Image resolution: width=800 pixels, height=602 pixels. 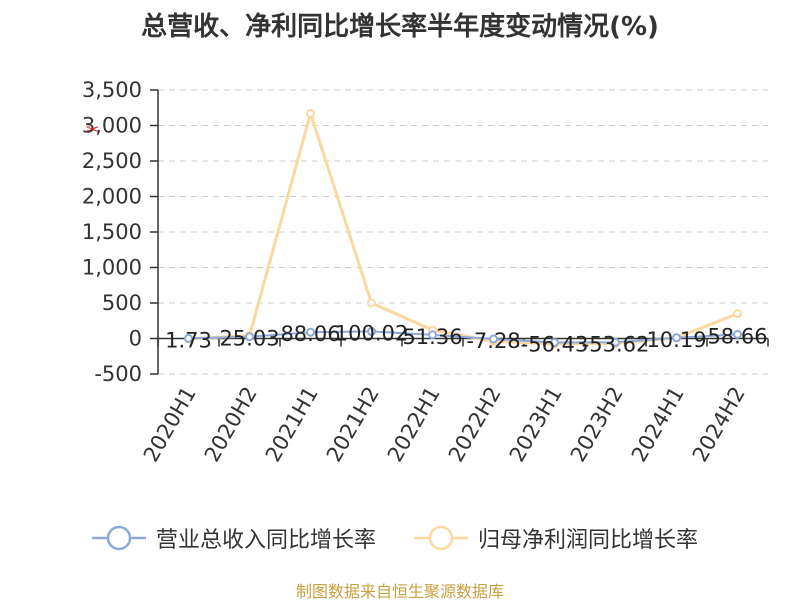 What do you see at coordinates (588, 540) in the screenshot?
I see `legend-label-net-profit: 归母净利润同比增长率` at bounding box center [588, 540].